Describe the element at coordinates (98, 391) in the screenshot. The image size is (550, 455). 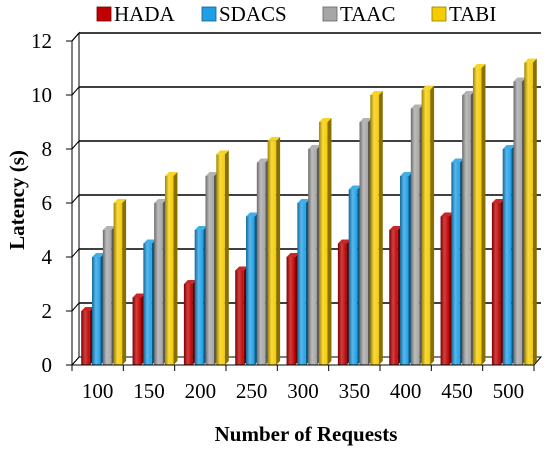
I see `x-tick-label: 100` at that location.